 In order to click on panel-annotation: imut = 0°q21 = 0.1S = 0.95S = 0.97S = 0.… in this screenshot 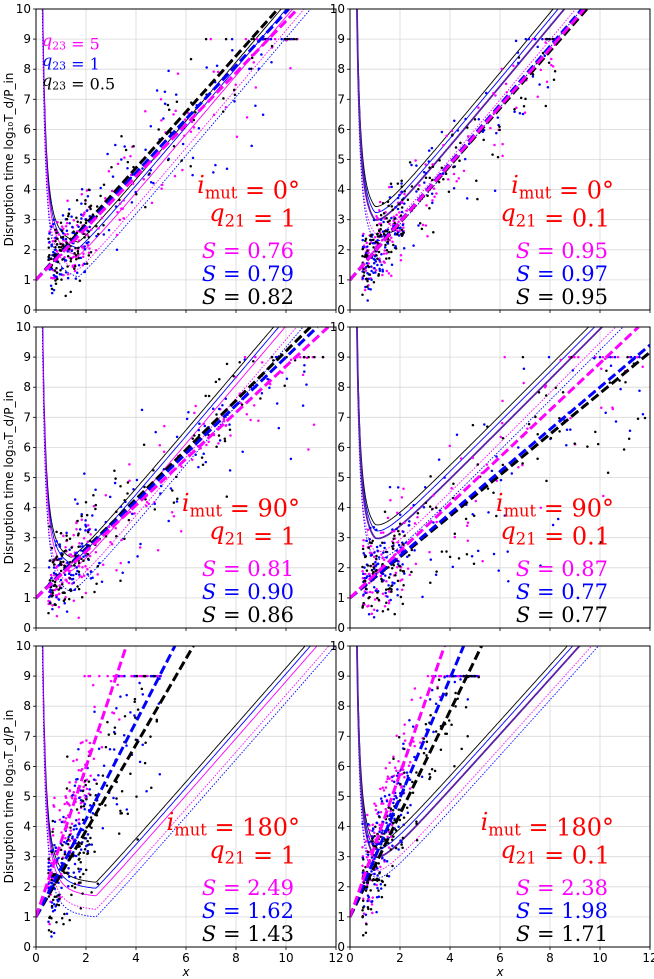, I will do `click(557, 240)`.